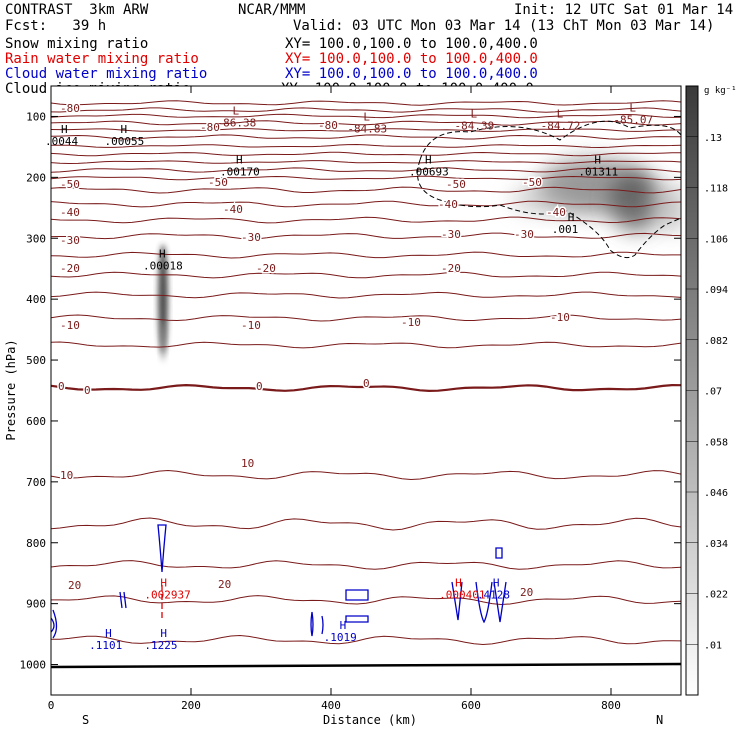 This screenshot has width=740, height=740. I want to click on colorbar-label: .082, so click(716, 341).